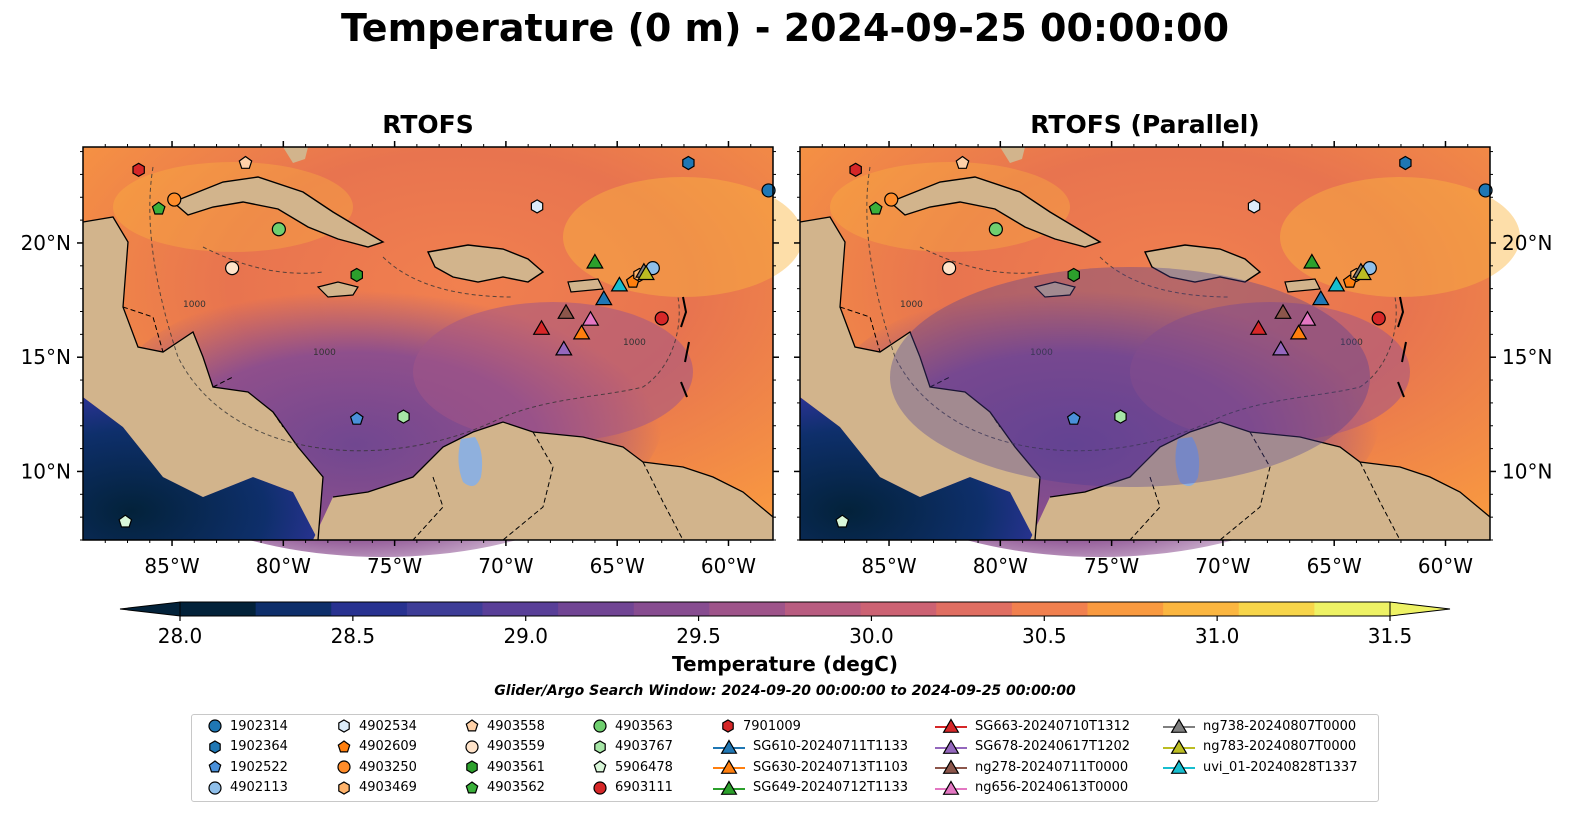 Image resolution: width=1580 pixels, height=827 pixels. I want to click on legend-item: 1902364, so click(243, 747).